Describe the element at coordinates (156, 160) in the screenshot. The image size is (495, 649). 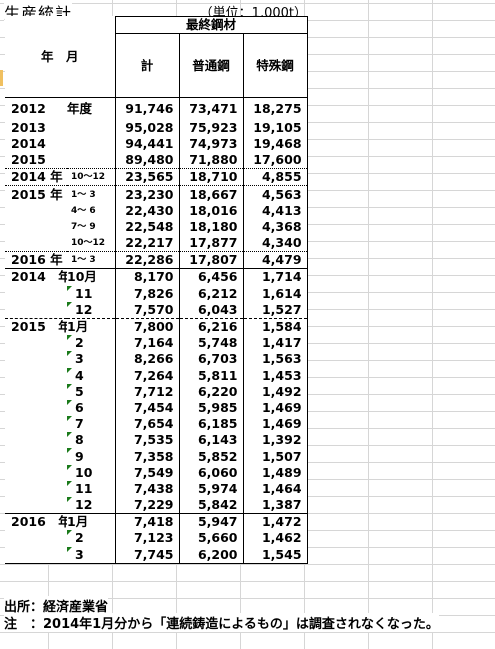
I see `table-row: 2015 89,480 71,880 17,600` at that location.